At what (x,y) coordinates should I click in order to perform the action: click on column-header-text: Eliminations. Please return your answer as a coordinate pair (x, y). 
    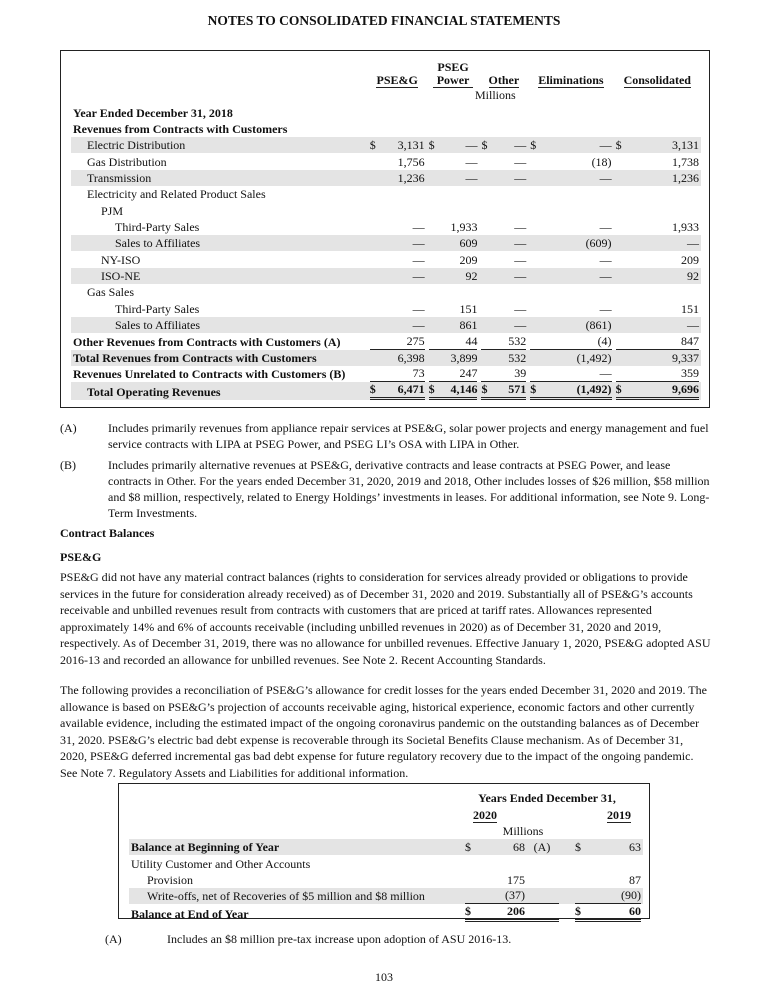
    Looking at the image, I should click on (571, 80).